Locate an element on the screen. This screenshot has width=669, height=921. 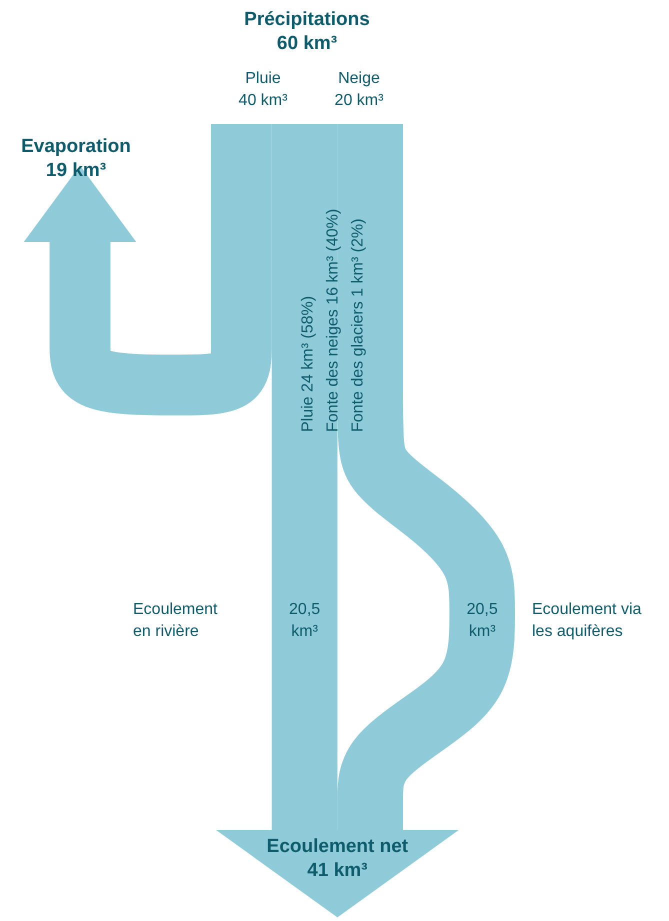
data-label: 60 km³ is located at coordinates (307, 43).